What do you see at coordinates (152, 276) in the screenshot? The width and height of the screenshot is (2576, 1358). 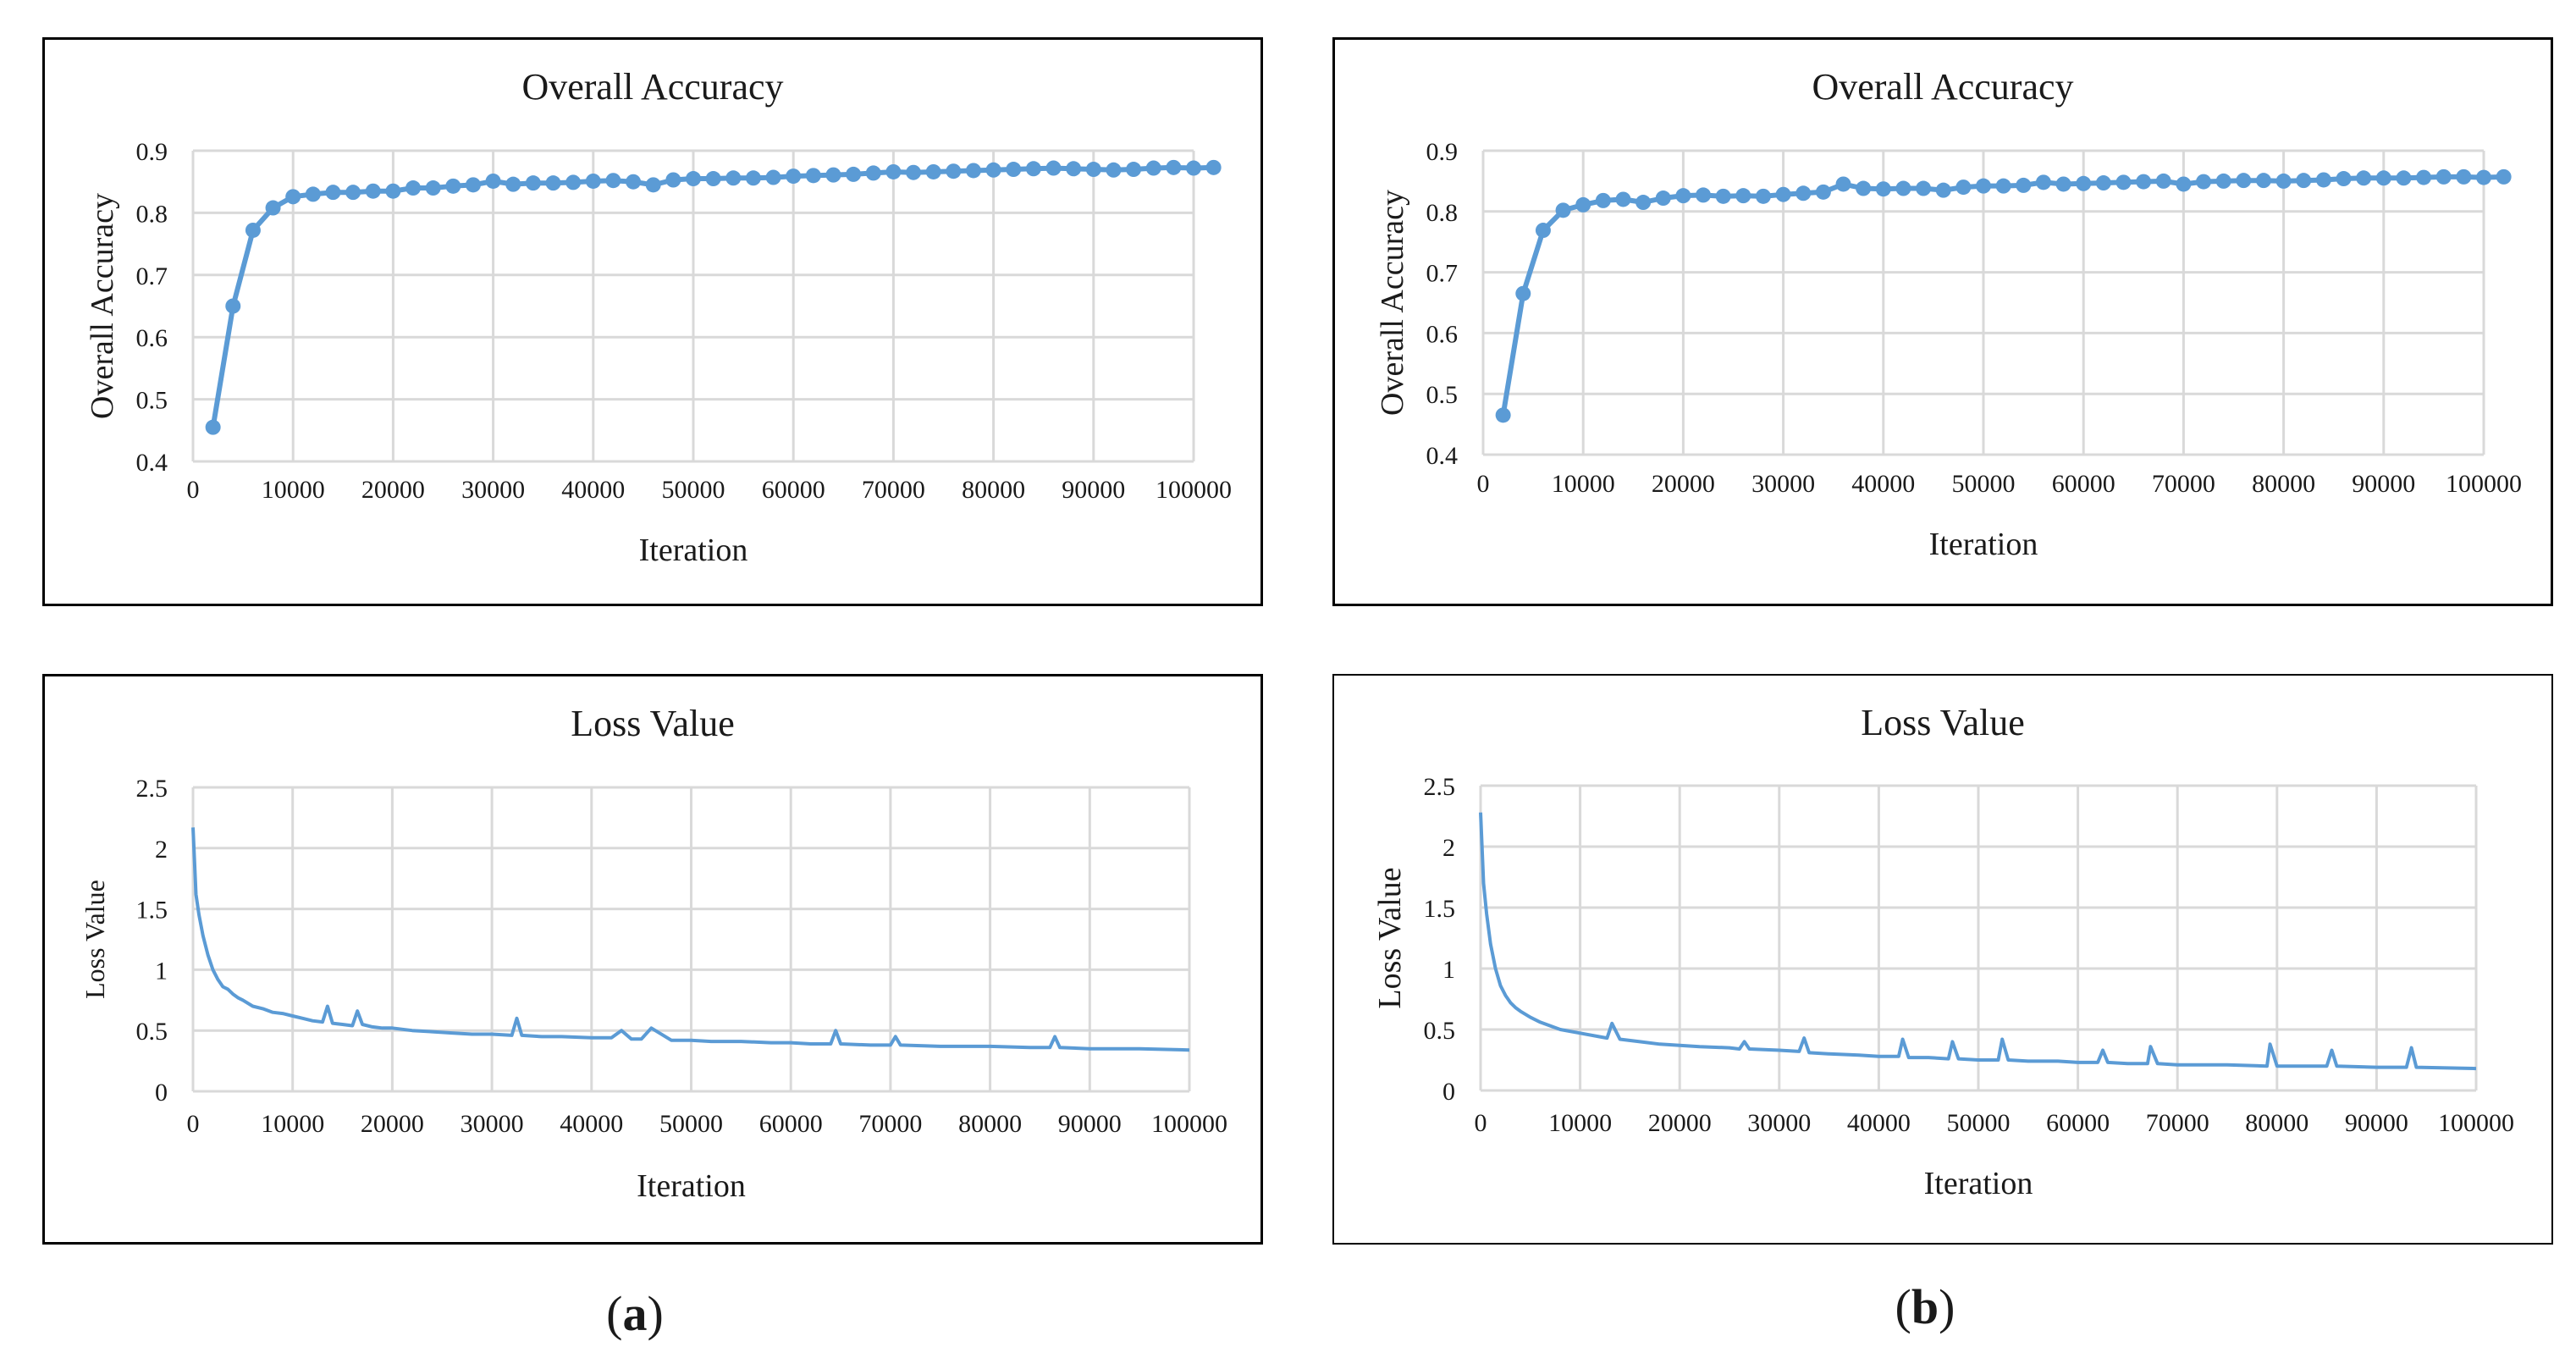 I see `y-tick-label: 0.7` at bounding box center [152, 276].